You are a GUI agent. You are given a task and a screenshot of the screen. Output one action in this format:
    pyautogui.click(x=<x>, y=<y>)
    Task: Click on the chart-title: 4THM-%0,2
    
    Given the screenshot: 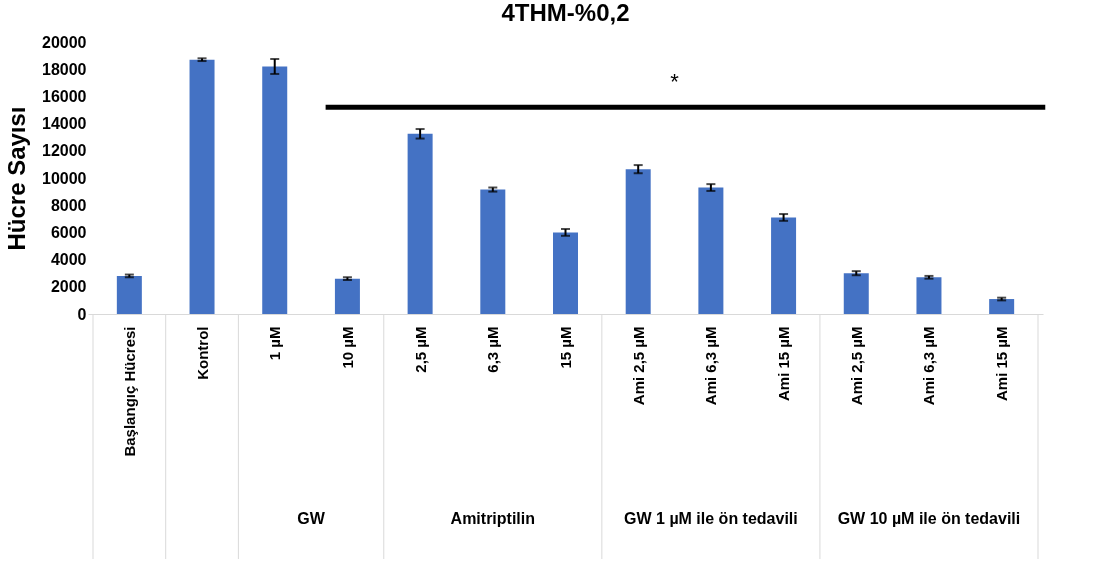 What is the action you would take?
    pyautogui.click(x=565, y=13)
    